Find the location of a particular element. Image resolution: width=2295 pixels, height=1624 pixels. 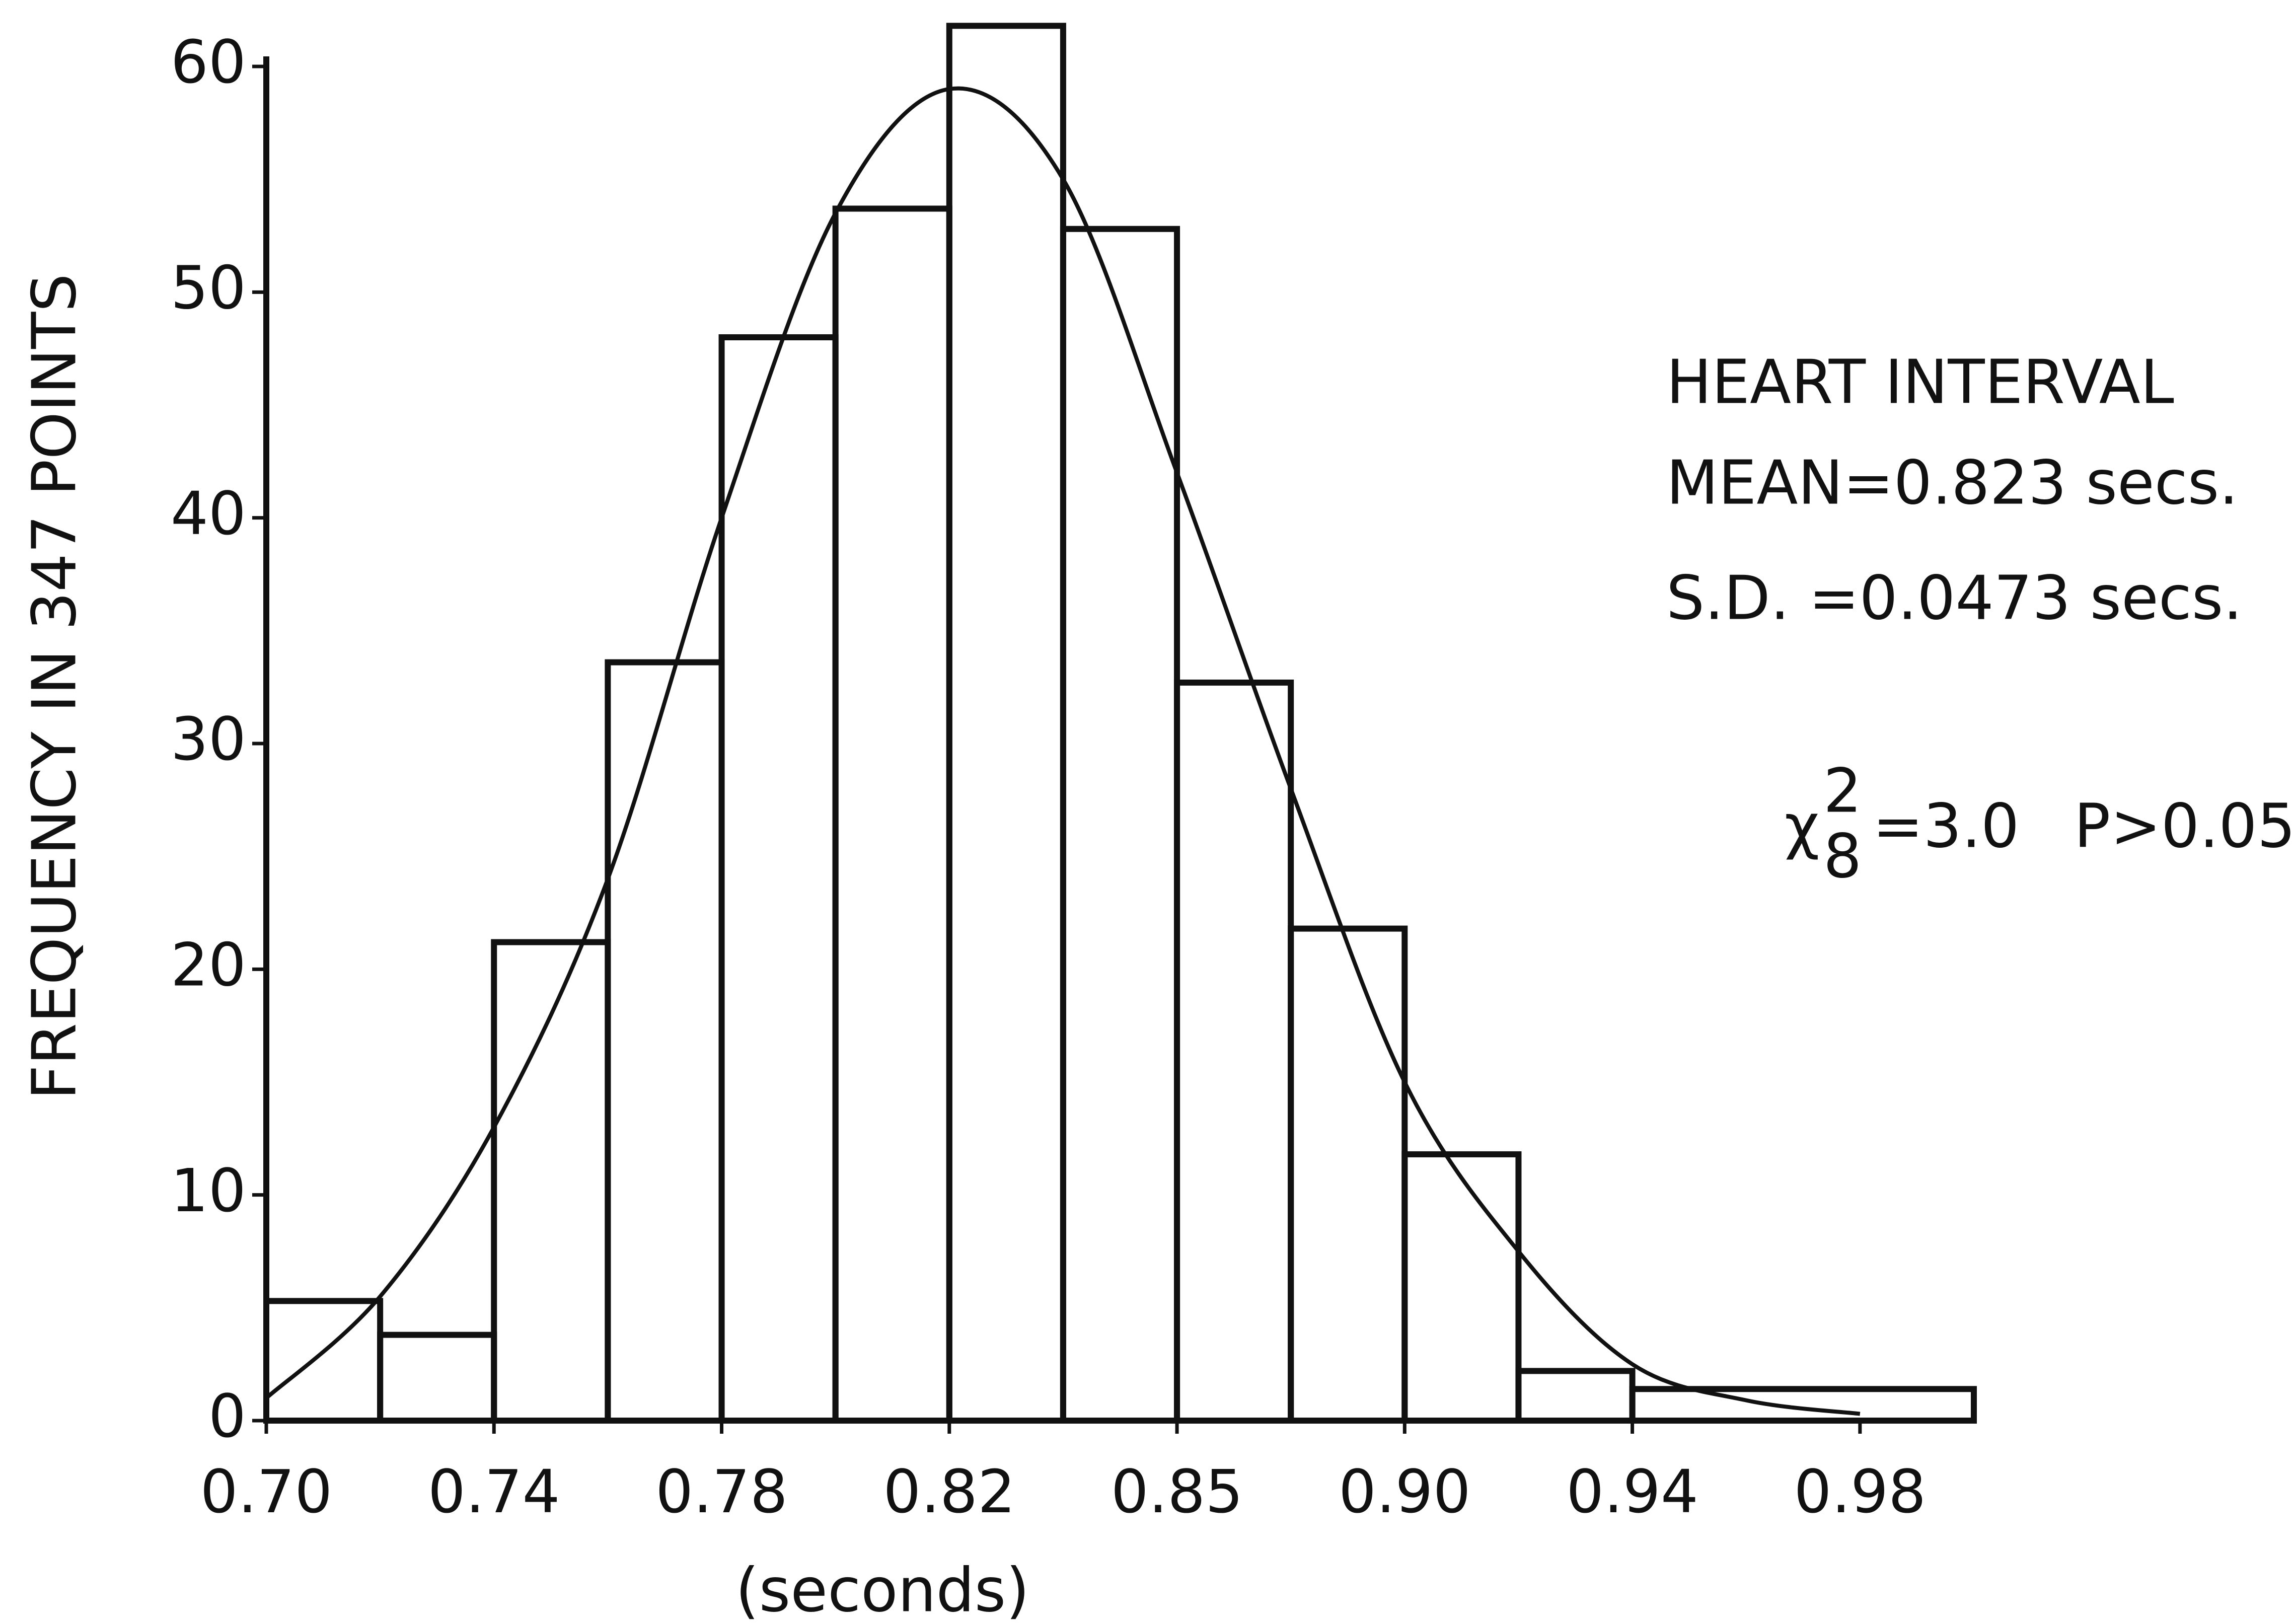

y-tick-label: 30 is located at coordinates (209, 739).